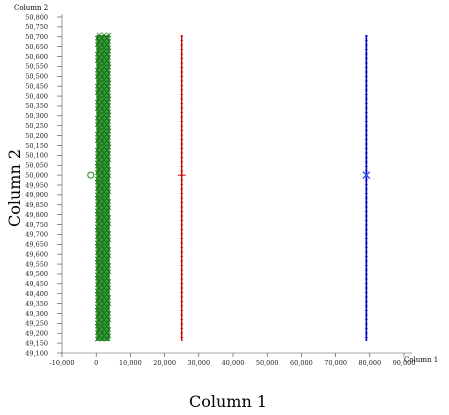 The width and height of the screenshot is (449, 415). What do you see at coordinates (36, 175) in the screenshot?
I see `y-tick-label: 50,000` at bounding box center [36, 175].